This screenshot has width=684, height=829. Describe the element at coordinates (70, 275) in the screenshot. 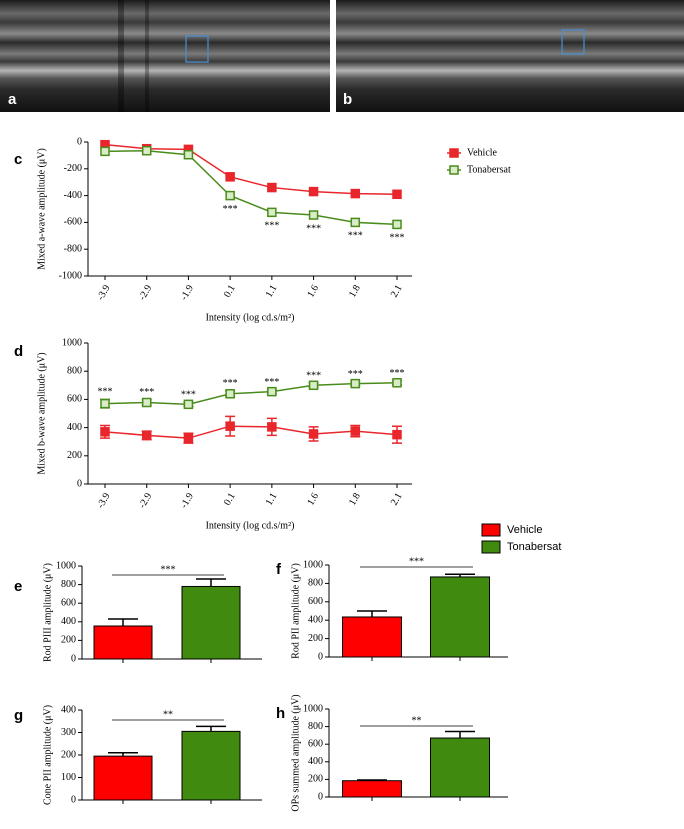

I see `y-tick-label: -1000` at that location.